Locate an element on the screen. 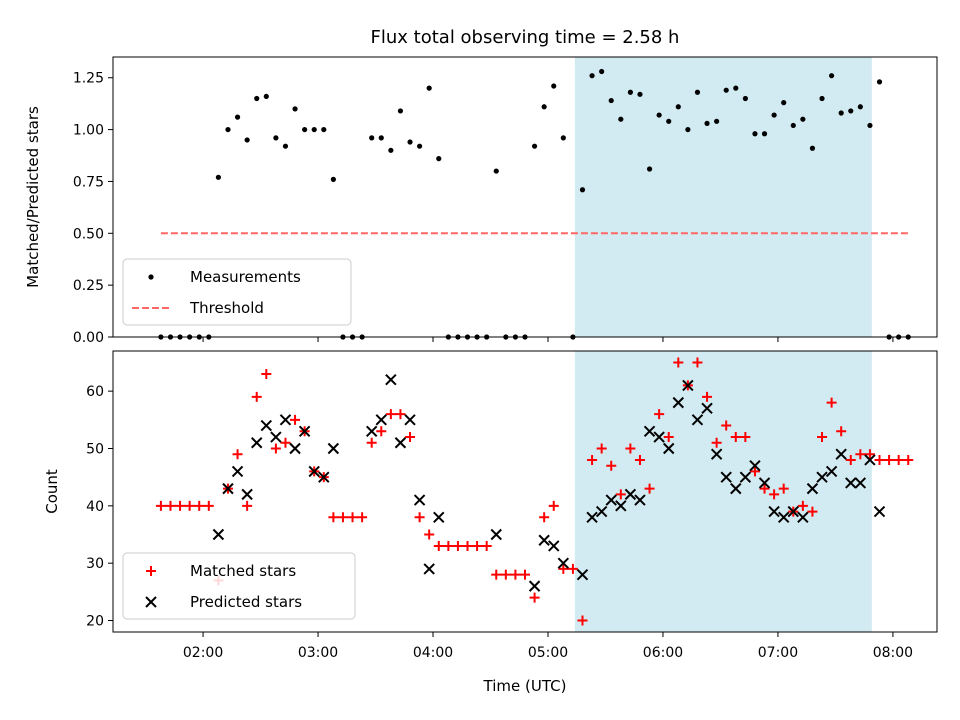  y-tick-label: 1.00 is located at coordinates (88, 131).